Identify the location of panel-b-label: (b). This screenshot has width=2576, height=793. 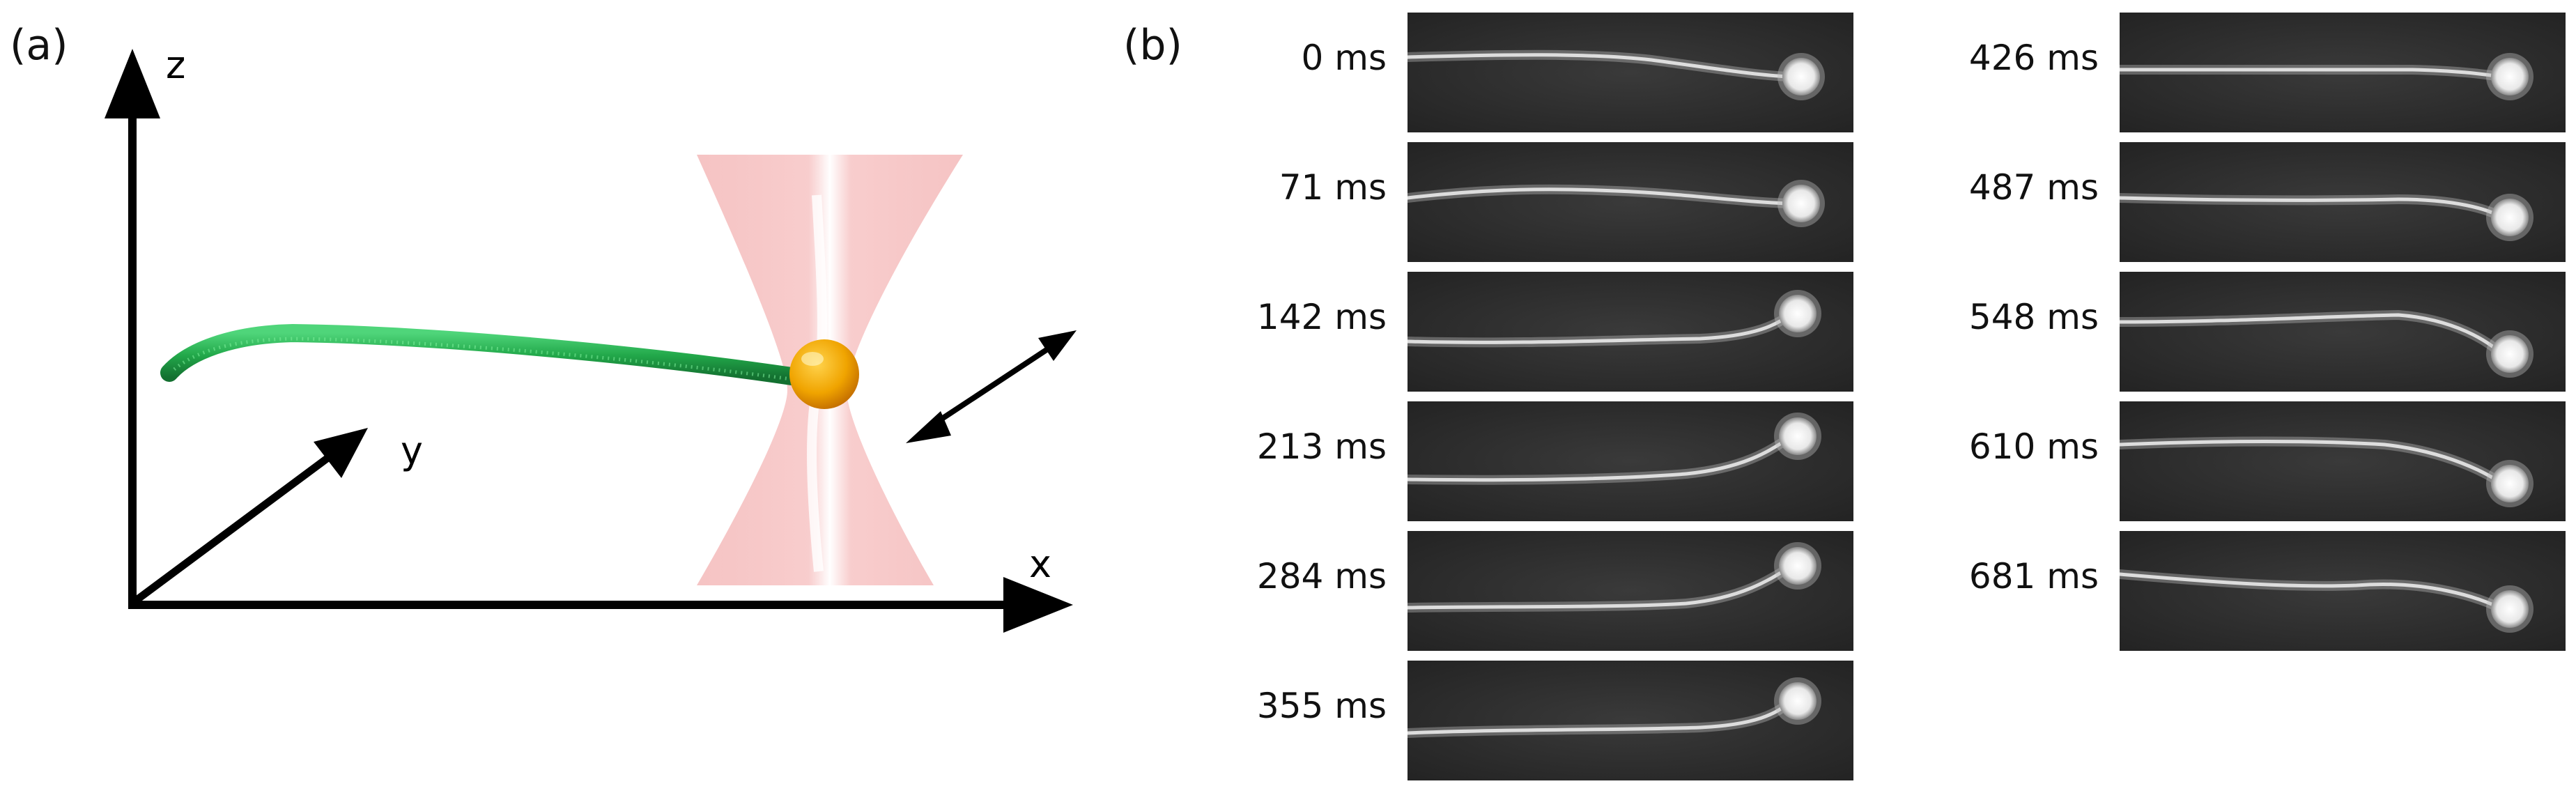
(1152, 46).